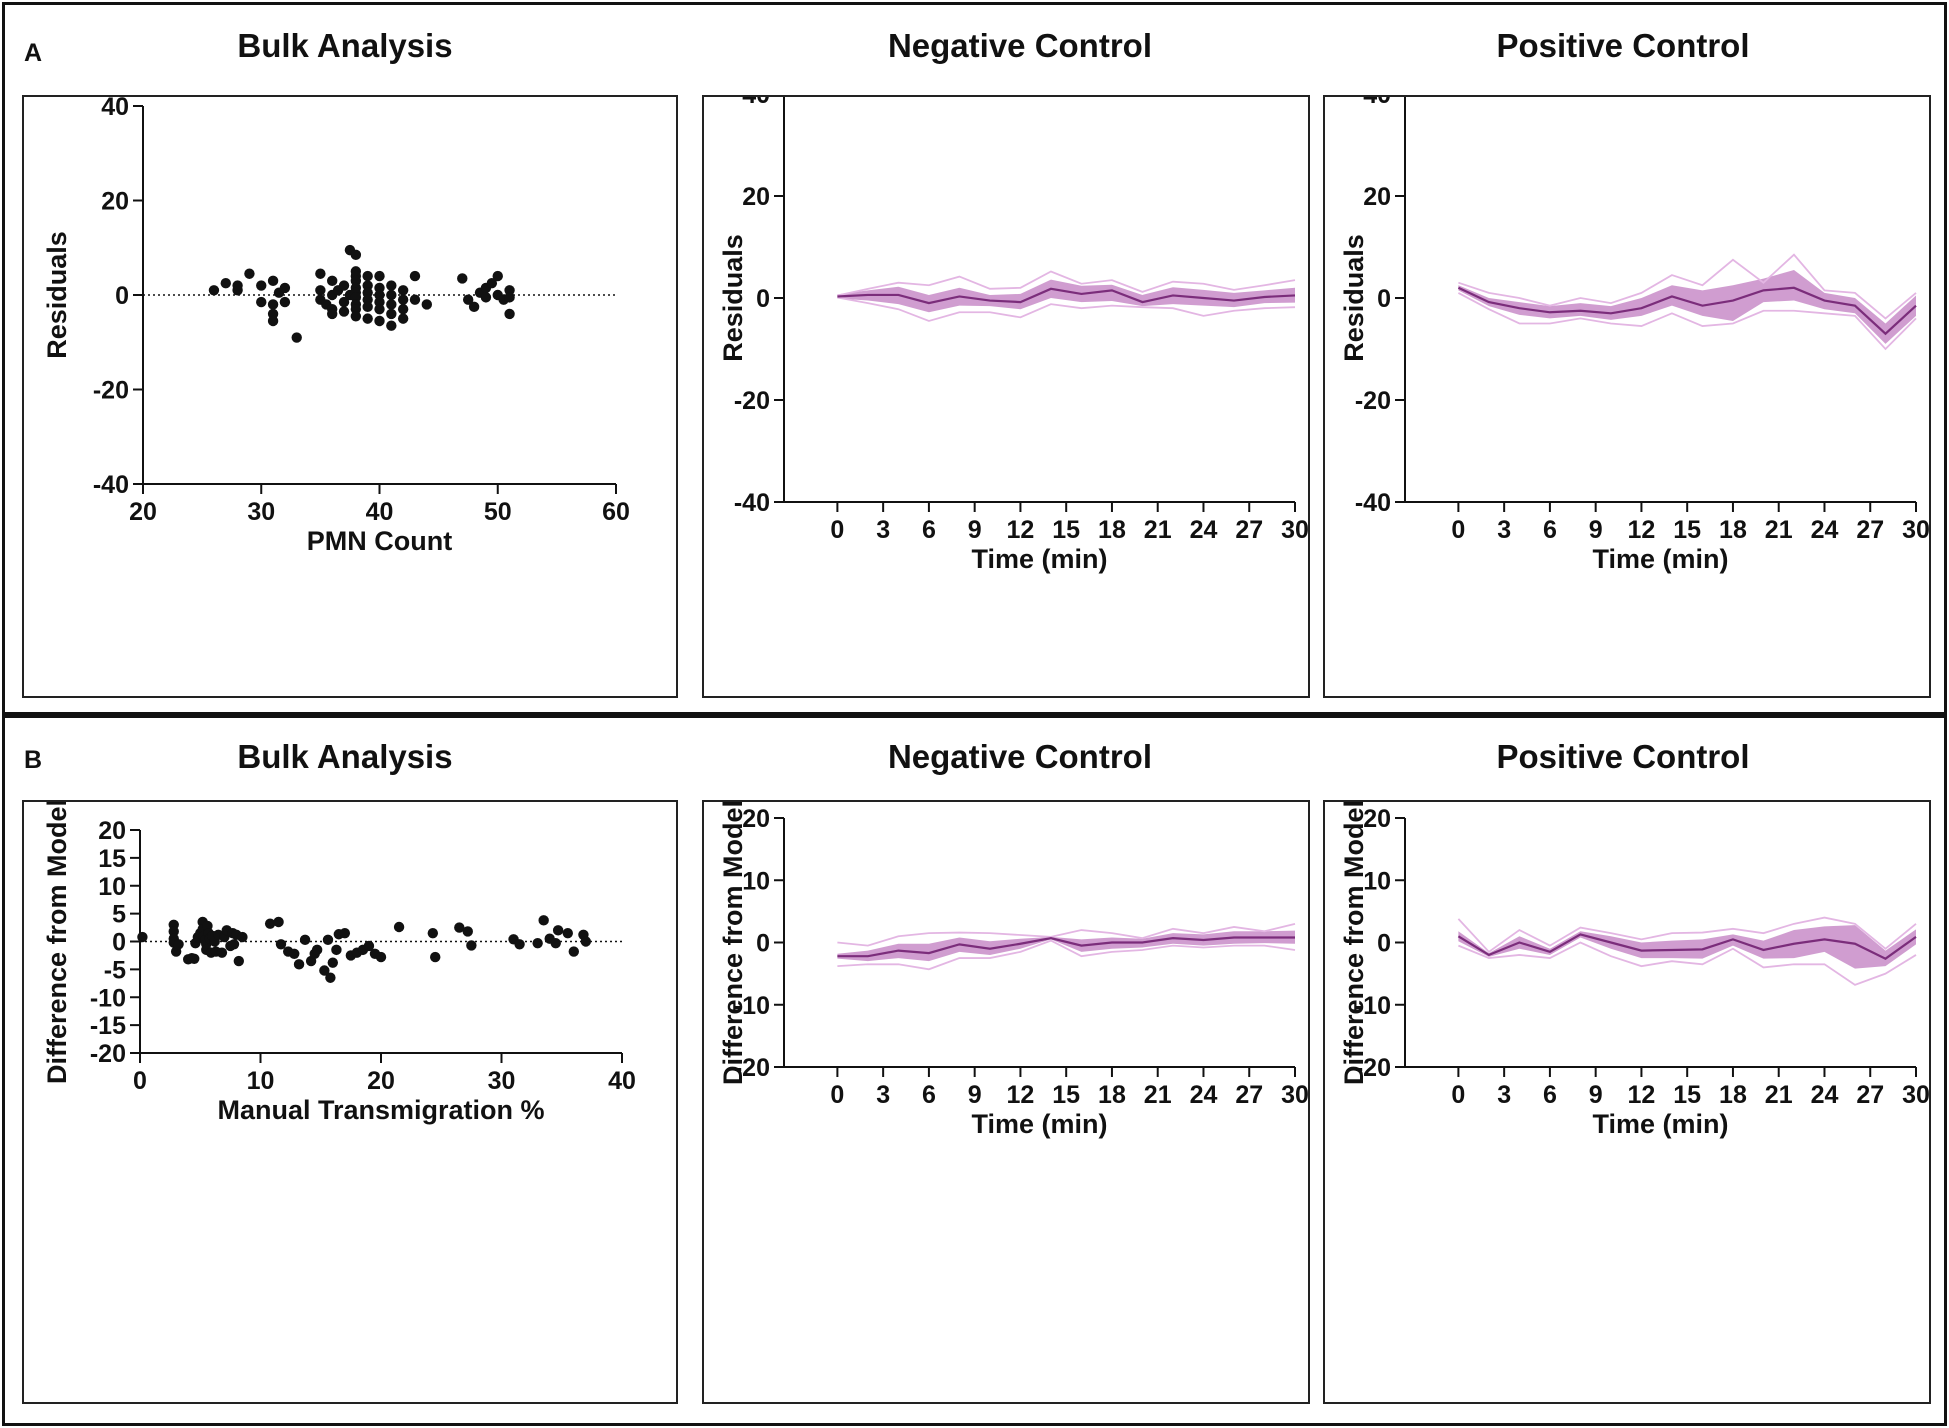 This screenshot has width=1949, height=1428. Describe the element at coordinates (112, 859) in the screenshot. I see `y-tick-label: 15` at that location.